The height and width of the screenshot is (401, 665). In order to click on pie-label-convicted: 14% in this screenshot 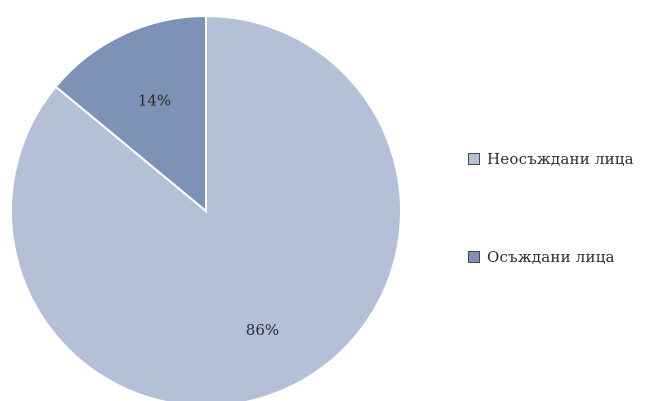, I will do `click(154, 101)`.